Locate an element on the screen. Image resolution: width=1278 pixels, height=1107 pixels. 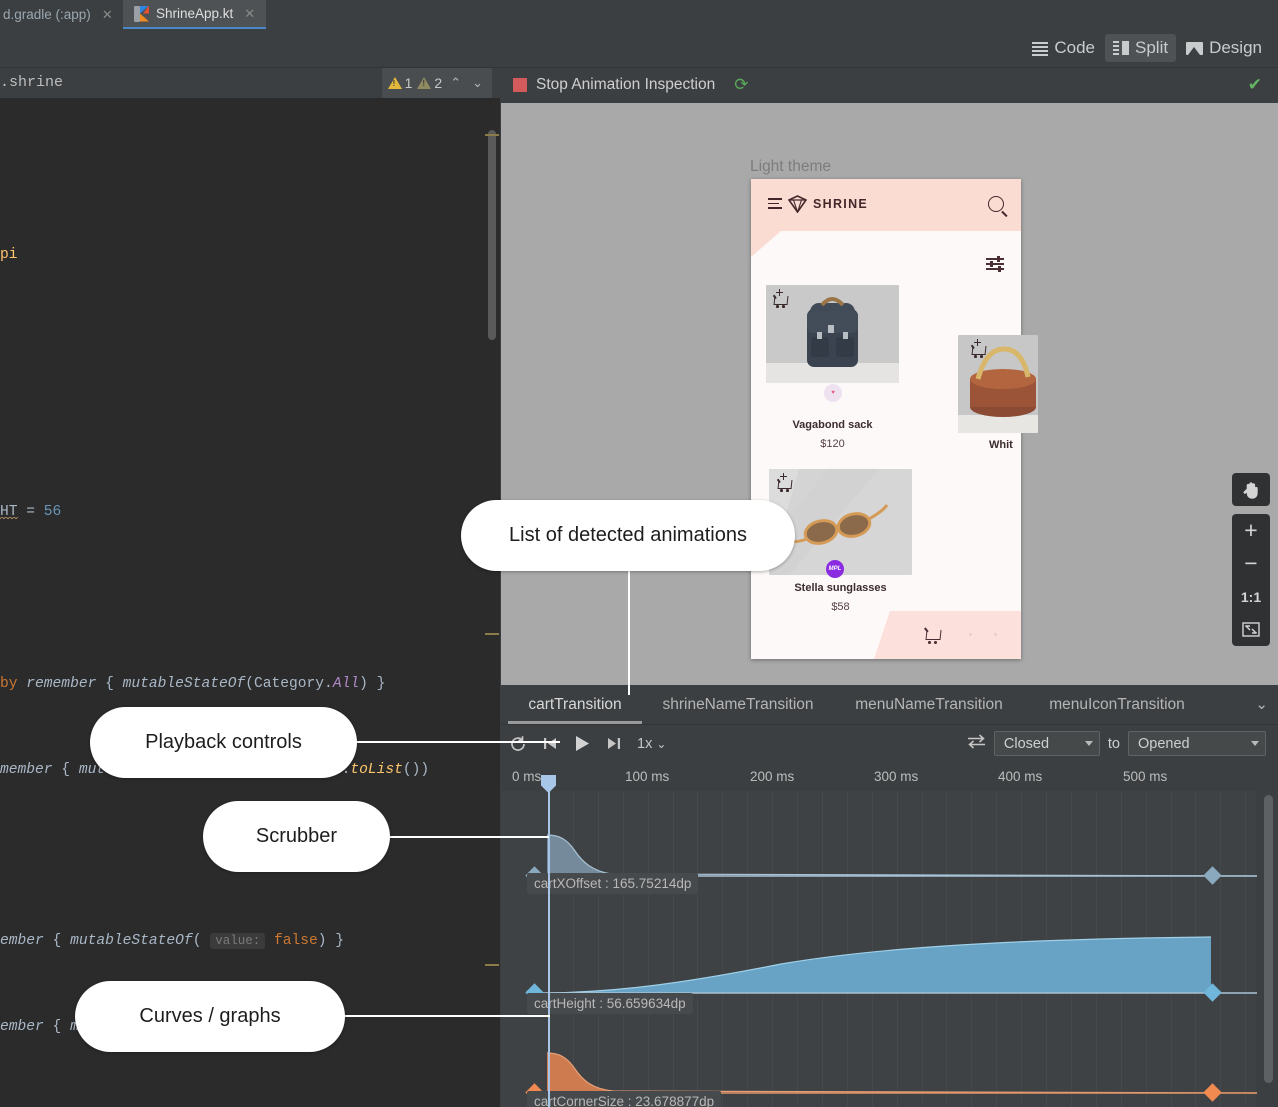
animation-tab-menuNameTransition: menuNameTransition is located at coordinates (929, 704).